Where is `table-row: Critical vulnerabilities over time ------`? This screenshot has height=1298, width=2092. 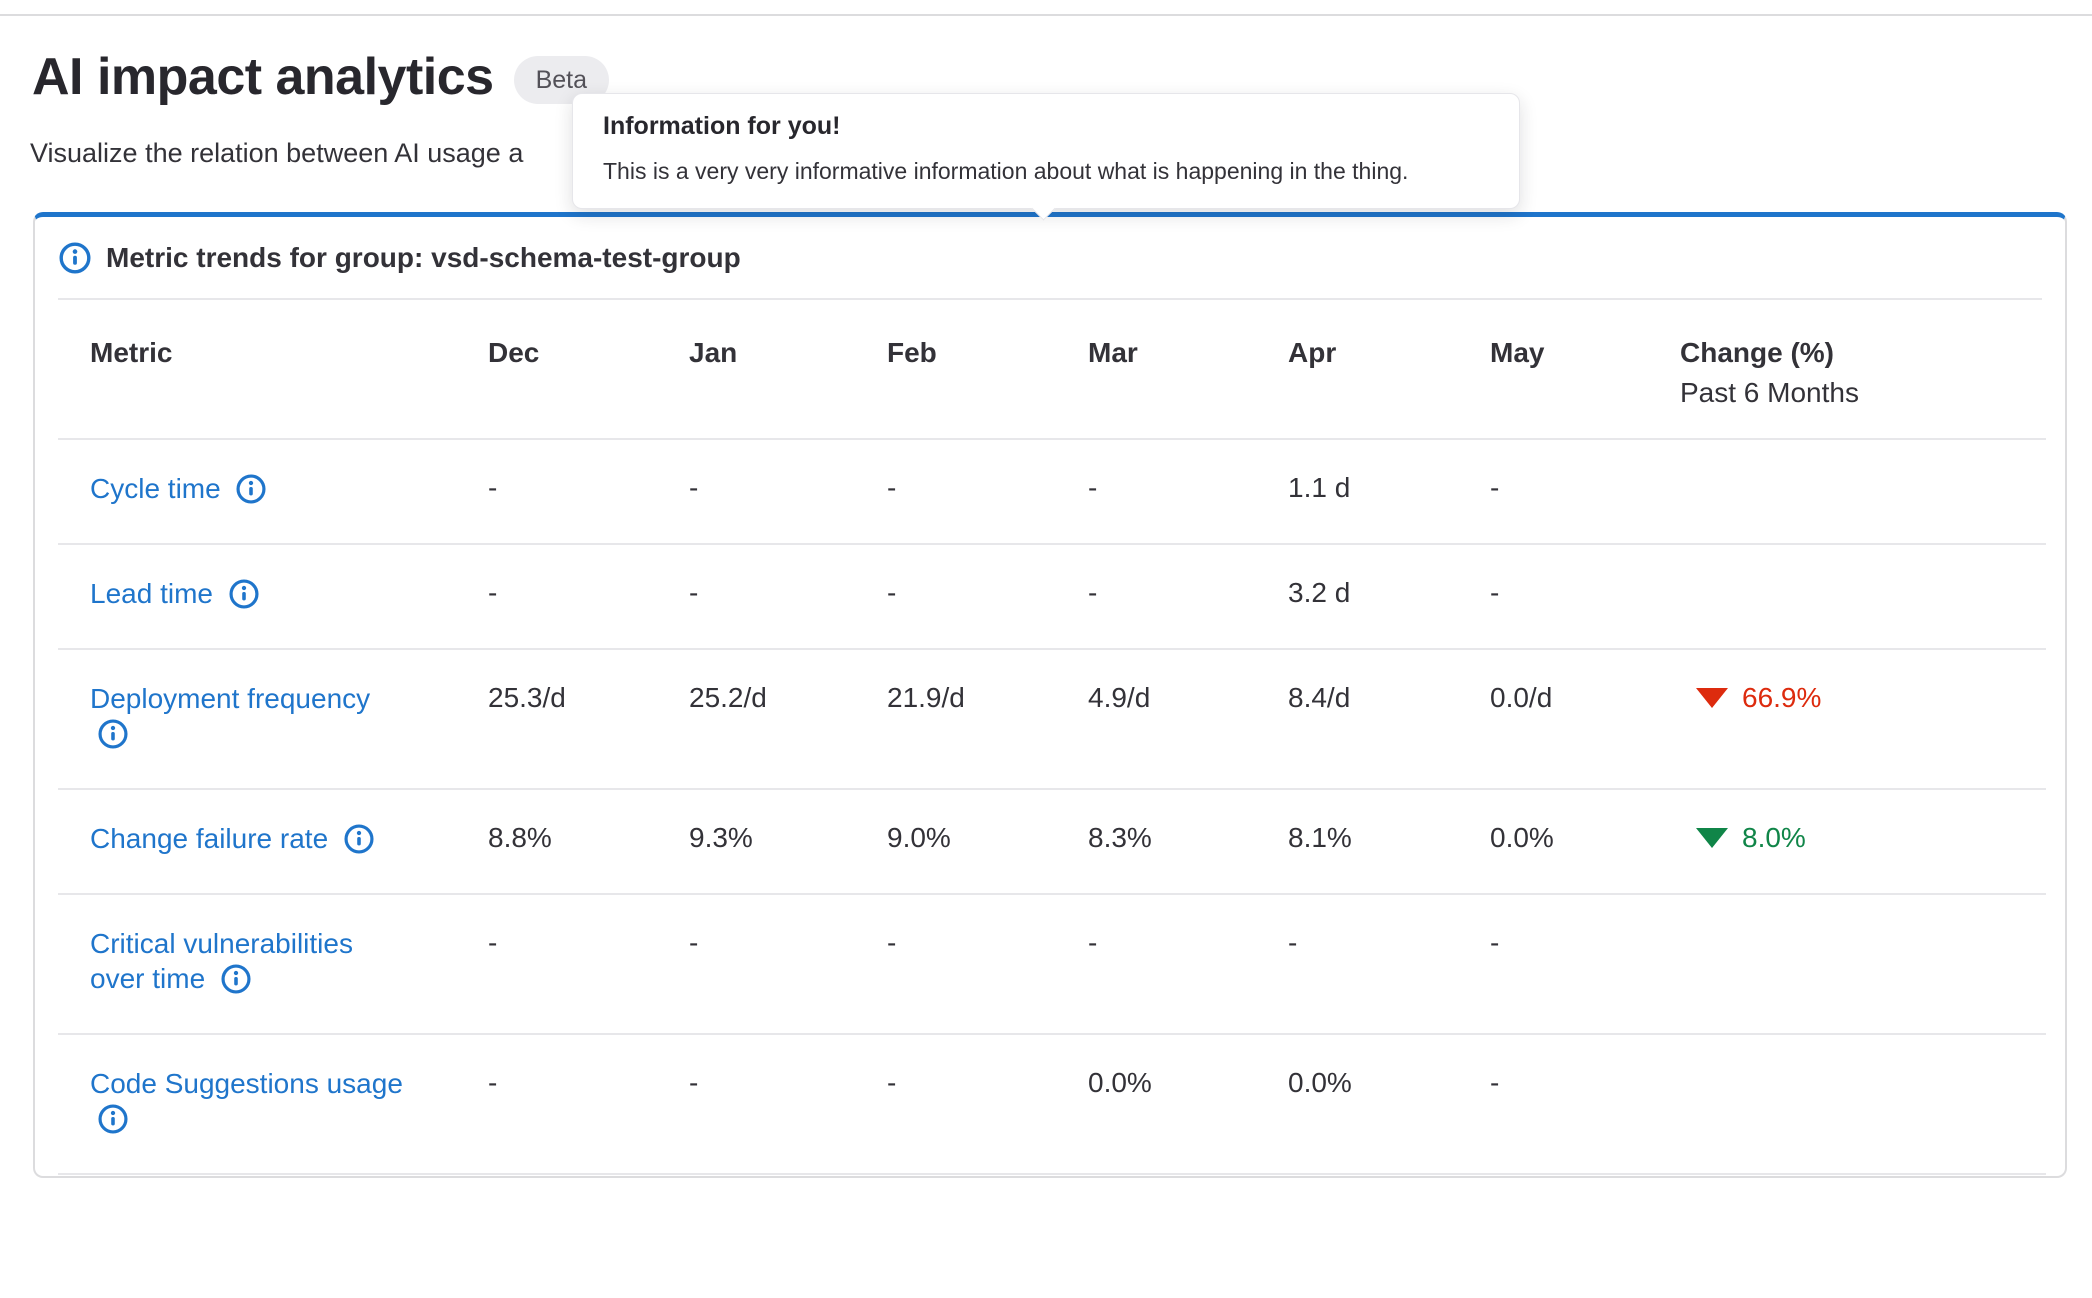
table-row: Critical vulnerabilities over time ------ is located at coordinates (1052, 964).